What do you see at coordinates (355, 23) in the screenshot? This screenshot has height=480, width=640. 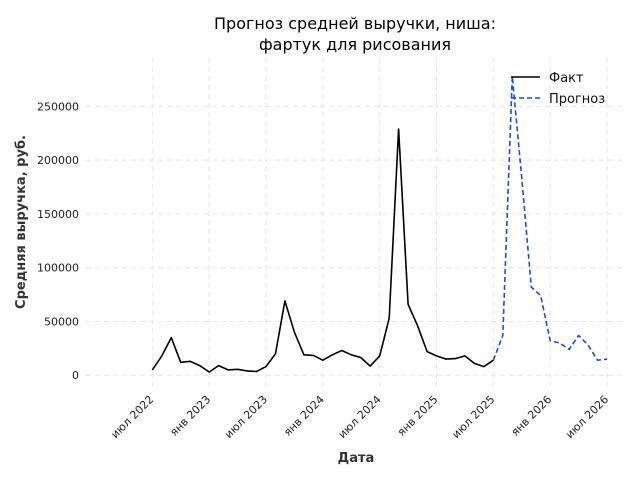 I see `chart-title-line-1: Прогноз средней выручки, ниша:` at bounding box center [355, 23].